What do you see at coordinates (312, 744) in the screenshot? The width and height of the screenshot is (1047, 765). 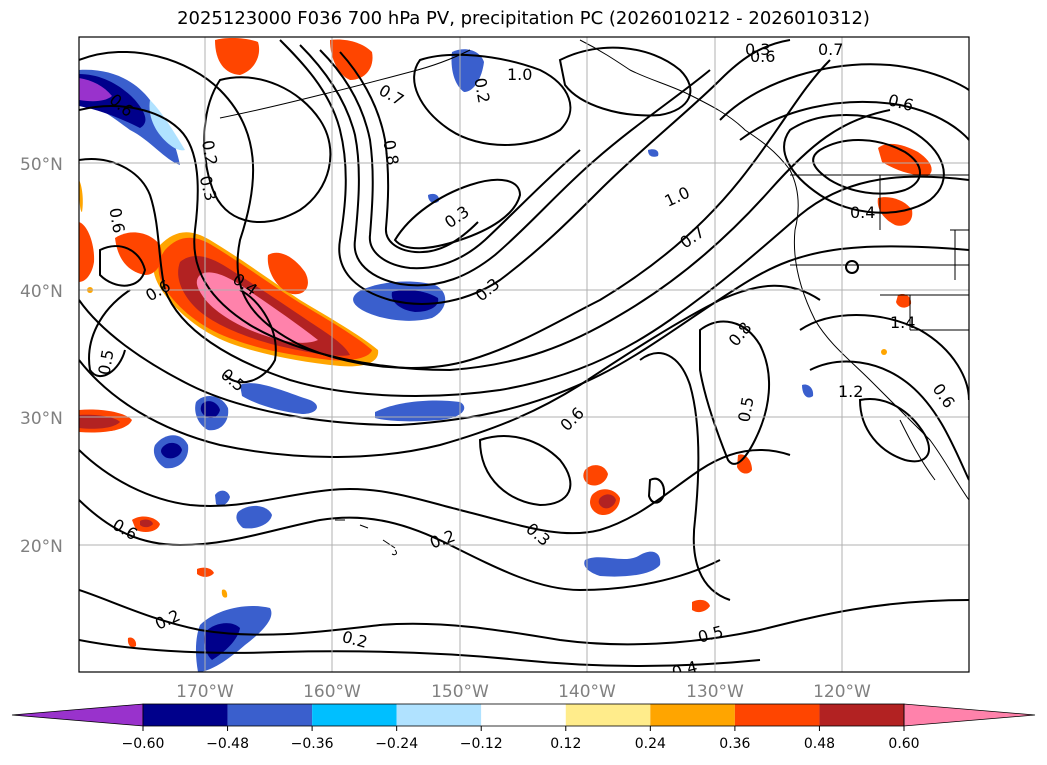 I see `colorbar-tick-label: −0.36` at bounding box center [312, 744].